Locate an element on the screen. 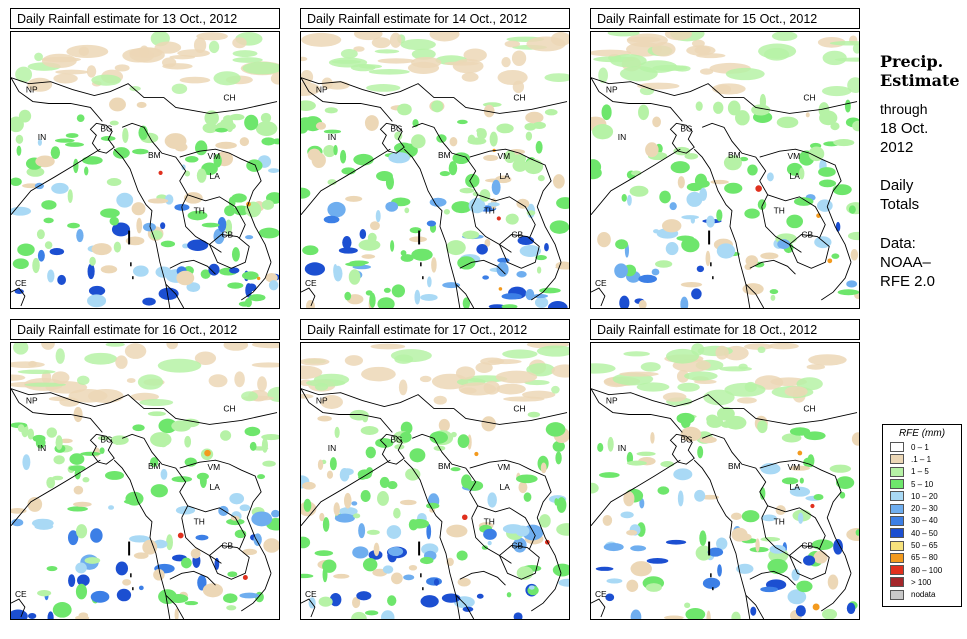 The height and width of the screenshot is (639, 967). side-title: Precip. Estimate is located at coordinates (920, 71).